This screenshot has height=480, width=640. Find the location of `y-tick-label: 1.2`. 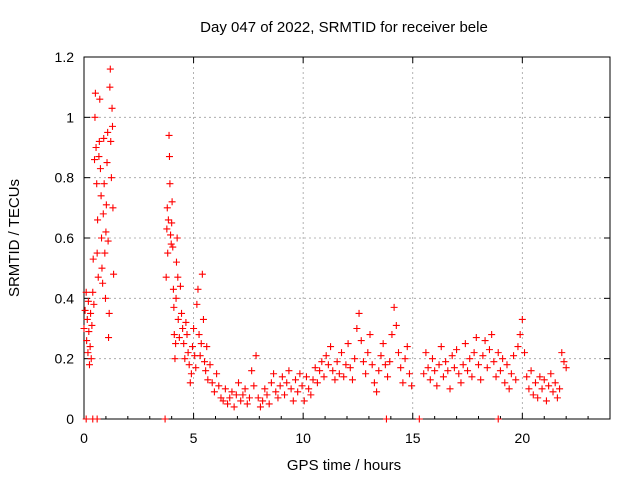

y-tick-label: 1.2 is located at coordinates (65, 57).